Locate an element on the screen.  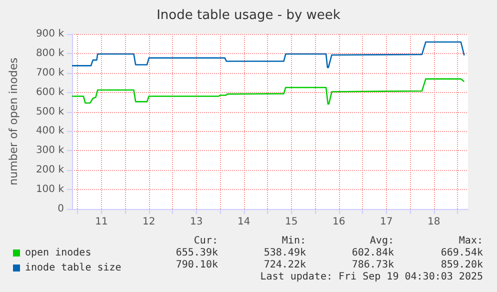
text: Cur: is located at coordinates (206, 241).